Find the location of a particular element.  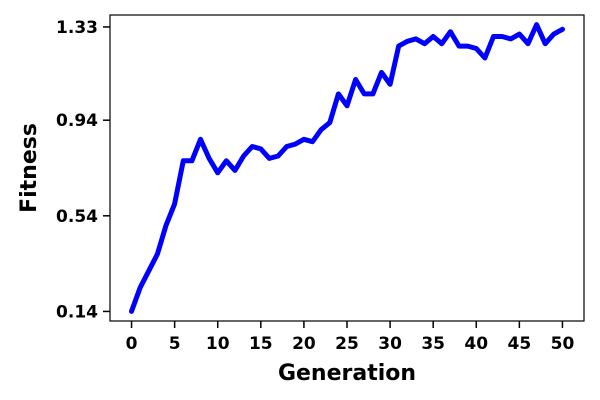

y-tick-label: 0.94 is located at coordinates (77, 121).